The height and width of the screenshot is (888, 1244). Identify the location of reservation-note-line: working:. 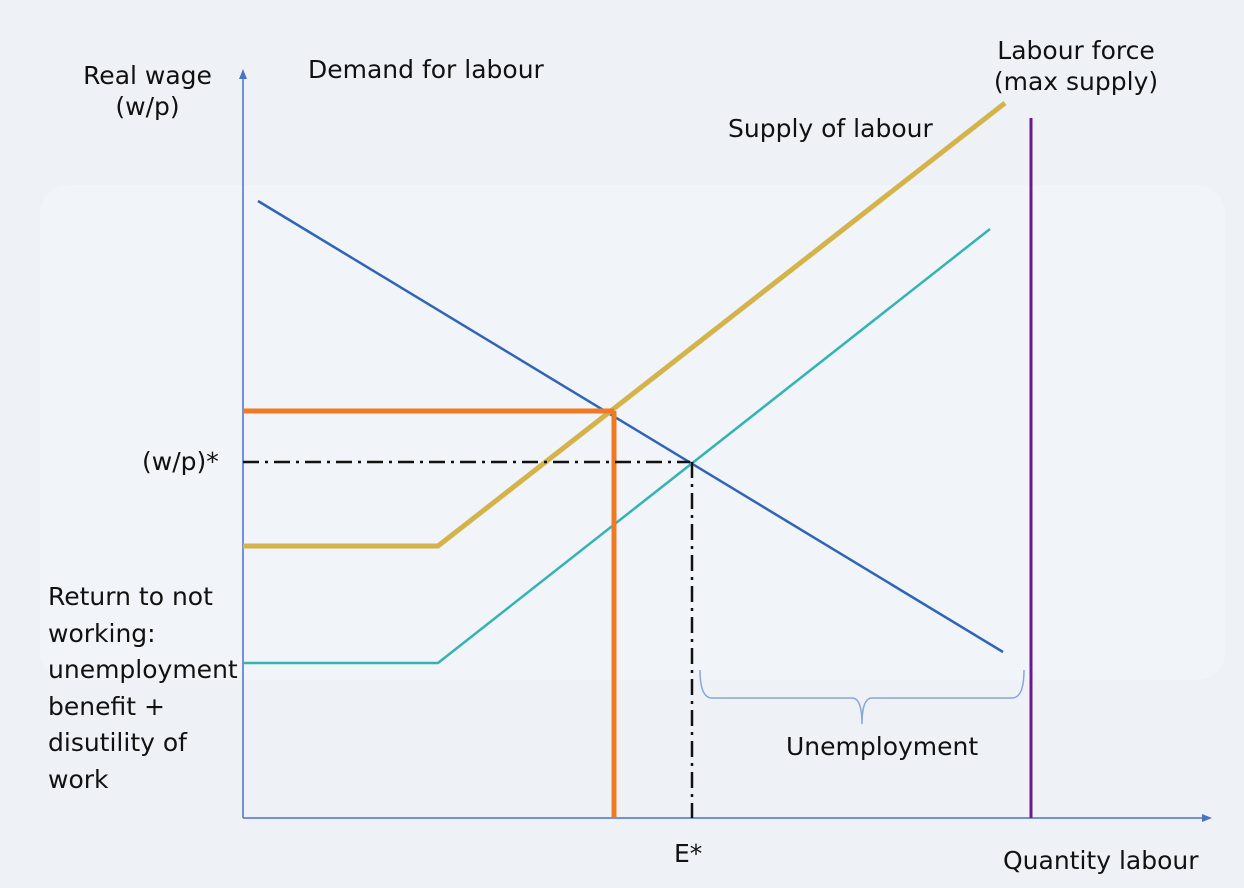
(102, 633).